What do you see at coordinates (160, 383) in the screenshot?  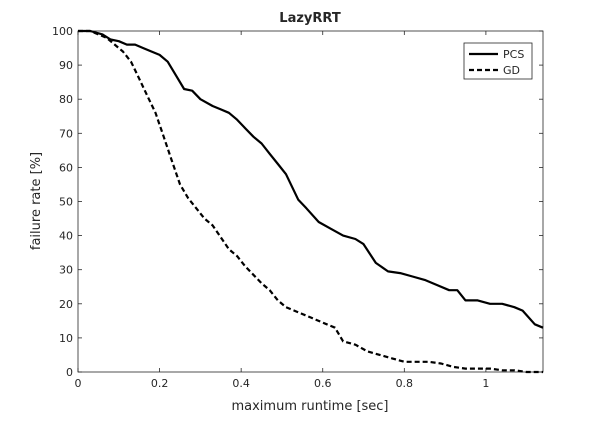 I see `x-tick-label: 0.2` at bounding box center [160, 383].